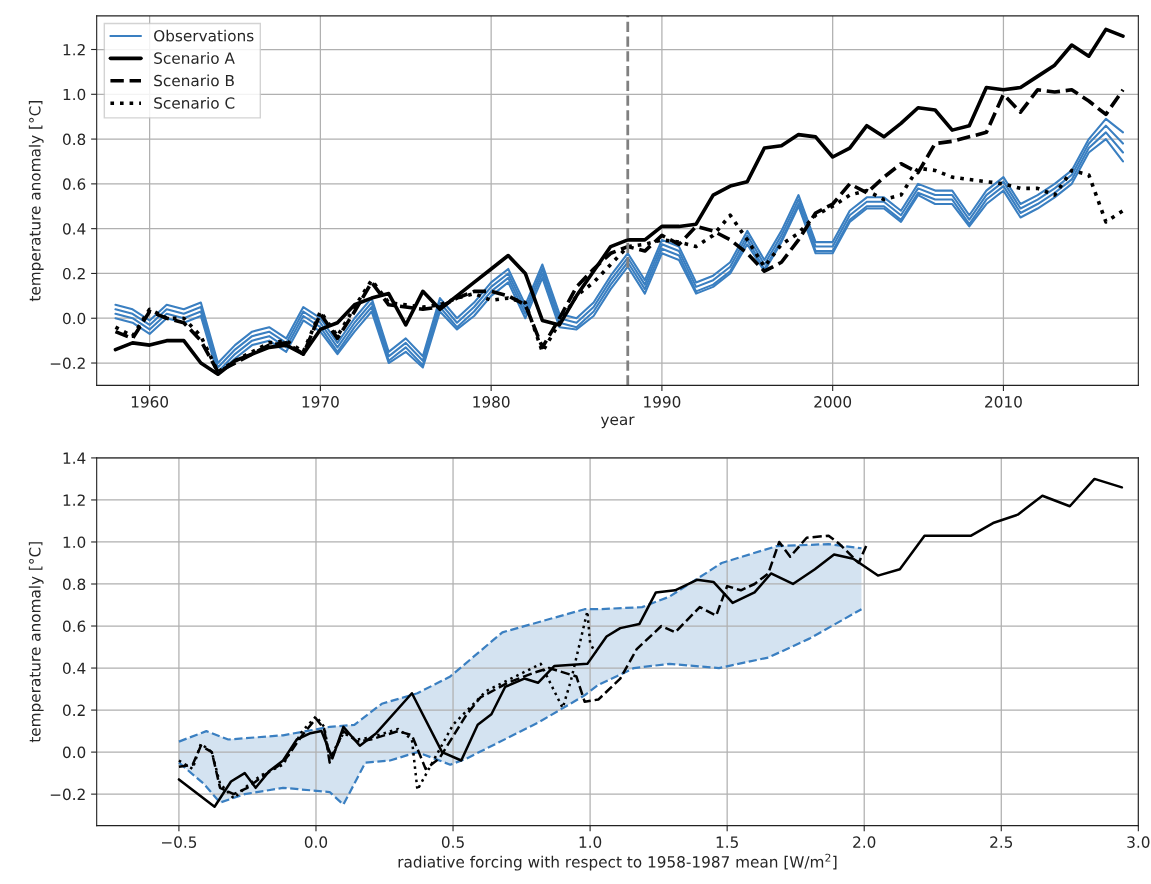 The width and height of the screenshot is (1151, 884). What do you see at coordinates (1003, 402) in the screenshot?
I see `x-tick-label: 2010` at bounding box center [1003, 402].